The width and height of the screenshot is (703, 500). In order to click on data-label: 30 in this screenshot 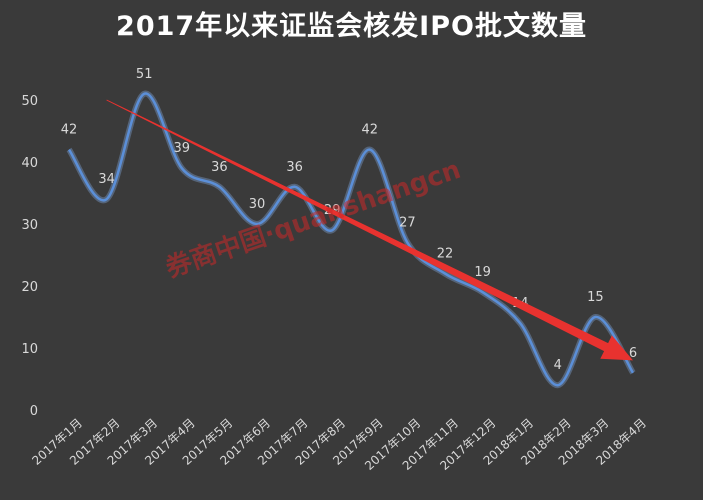, I will do `click(257, 204)`.